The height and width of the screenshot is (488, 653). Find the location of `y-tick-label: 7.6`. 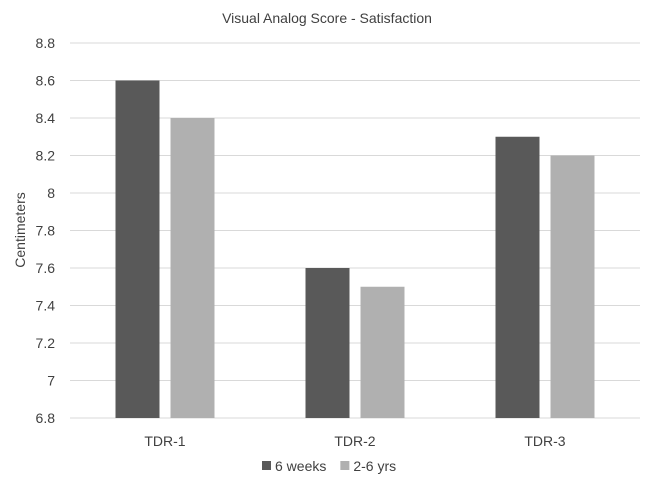

y-tick-label: 7.6 is located at coordinates (46, 268).